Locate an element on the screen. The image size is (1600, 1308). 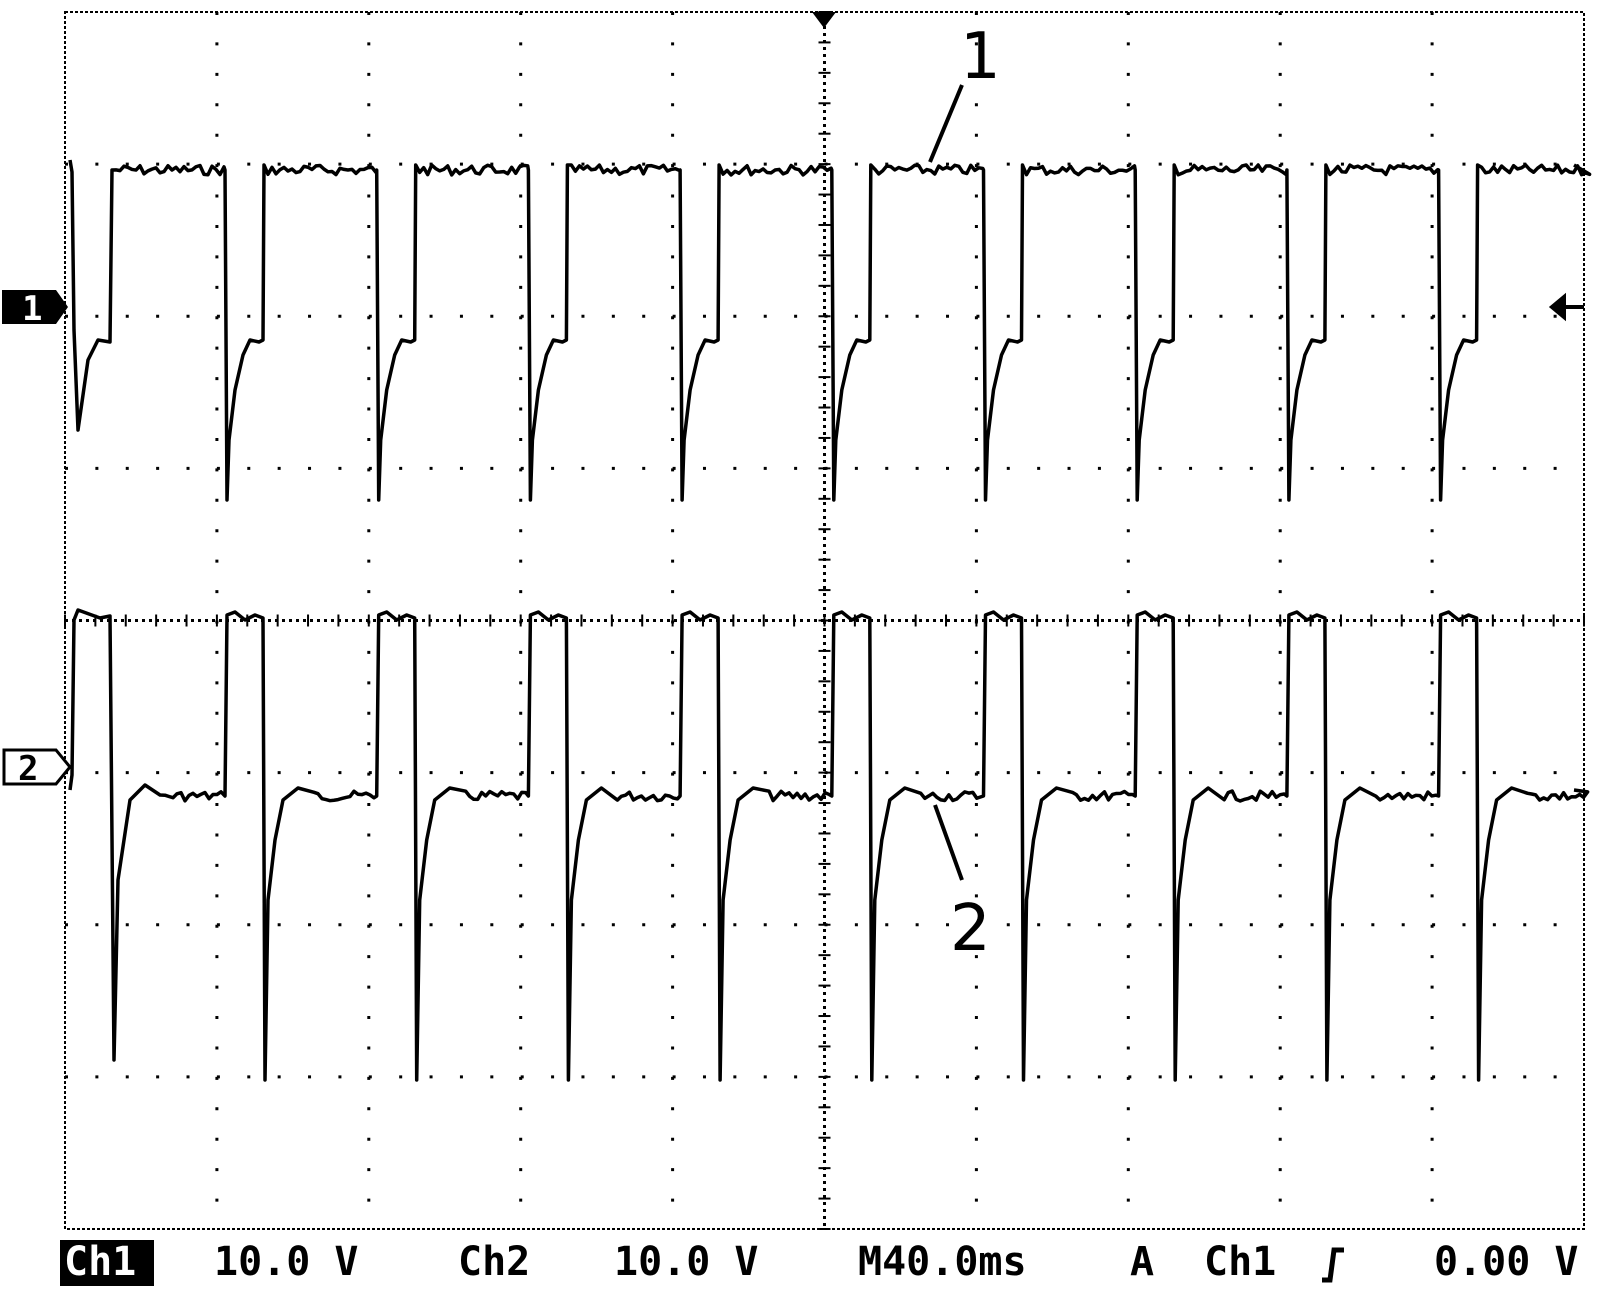
trace-1-label: 1 is located at coordinates (980, 57).